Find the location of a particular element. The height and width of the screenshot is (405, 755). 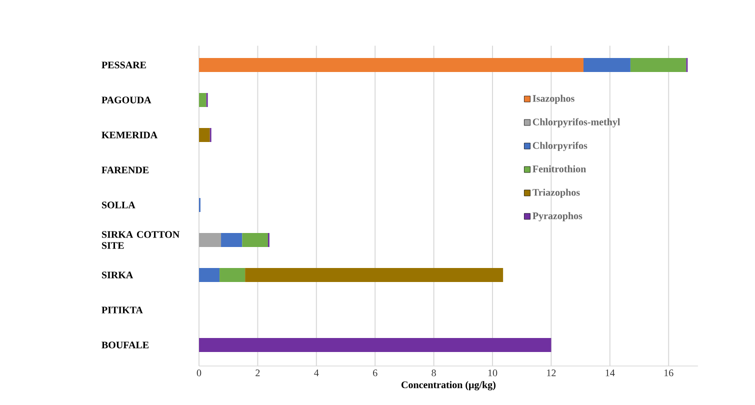

x-tick-label: 4 is located at coordinates (316, 373).